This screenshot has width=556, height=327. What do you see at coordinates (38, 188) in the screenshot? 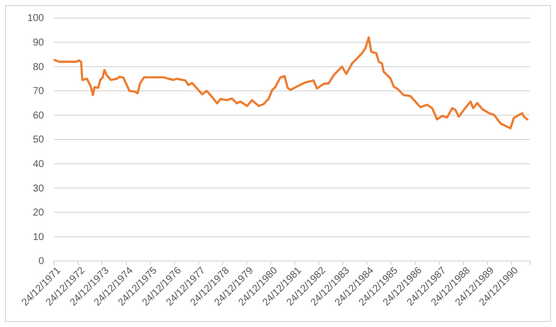
I see `y-tick-label: 30` at bounding box center [38, 188].